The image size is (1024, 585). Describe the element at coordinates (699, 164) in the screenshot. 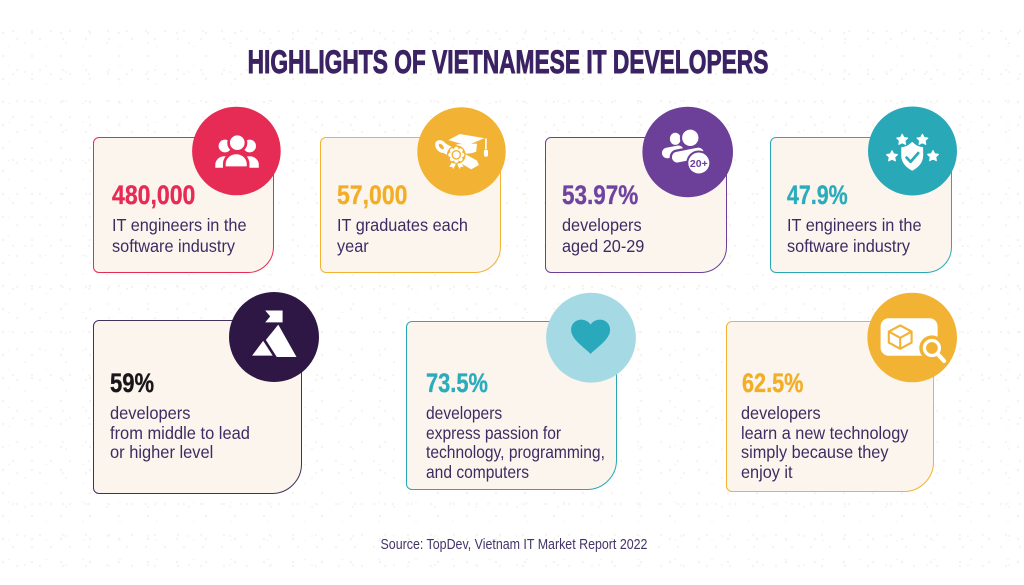

I see `svg-text: 20+` at that location.